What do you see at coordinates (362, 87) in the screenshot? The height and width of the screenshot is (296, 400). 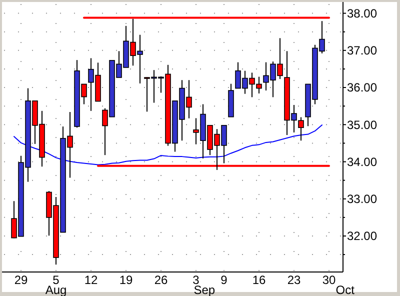 I see `y-tick-label: 36.00` at bounding box center [362, 87].